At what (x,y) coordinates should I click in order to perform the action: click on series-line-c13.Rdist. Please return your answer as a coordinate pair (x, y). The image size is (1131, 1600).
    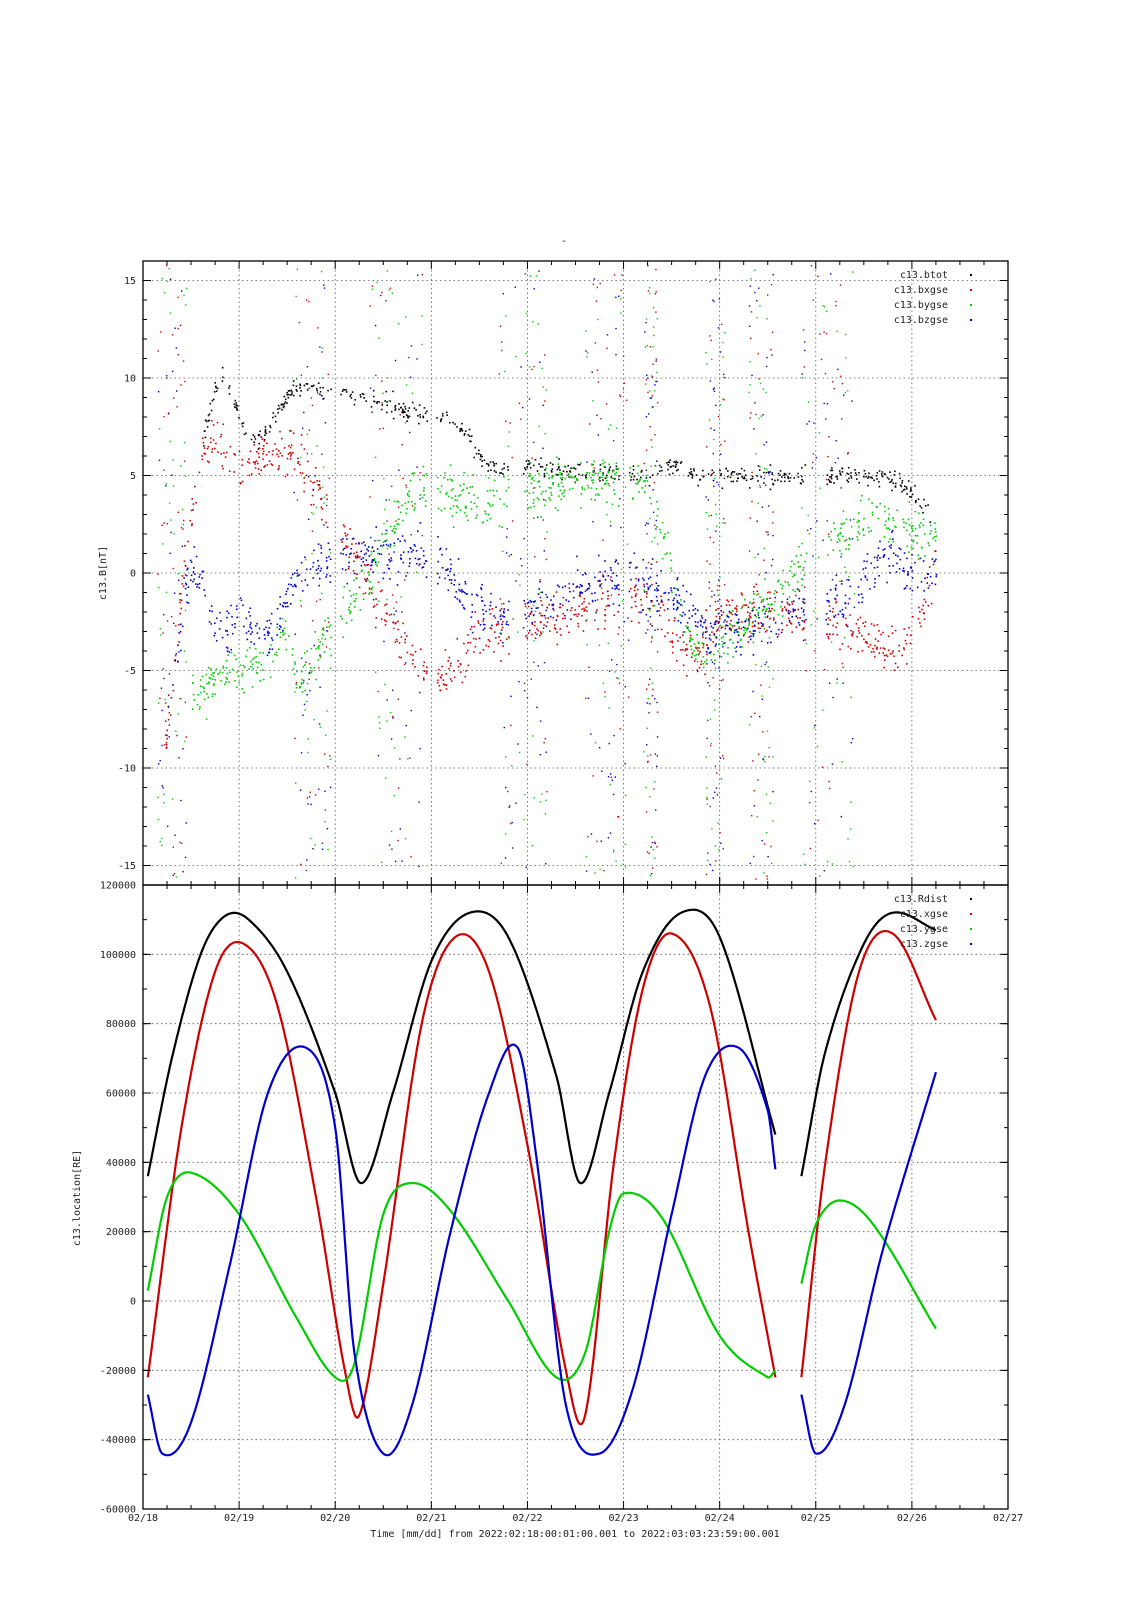
    Looking at the image, I should click on (461, 1046).